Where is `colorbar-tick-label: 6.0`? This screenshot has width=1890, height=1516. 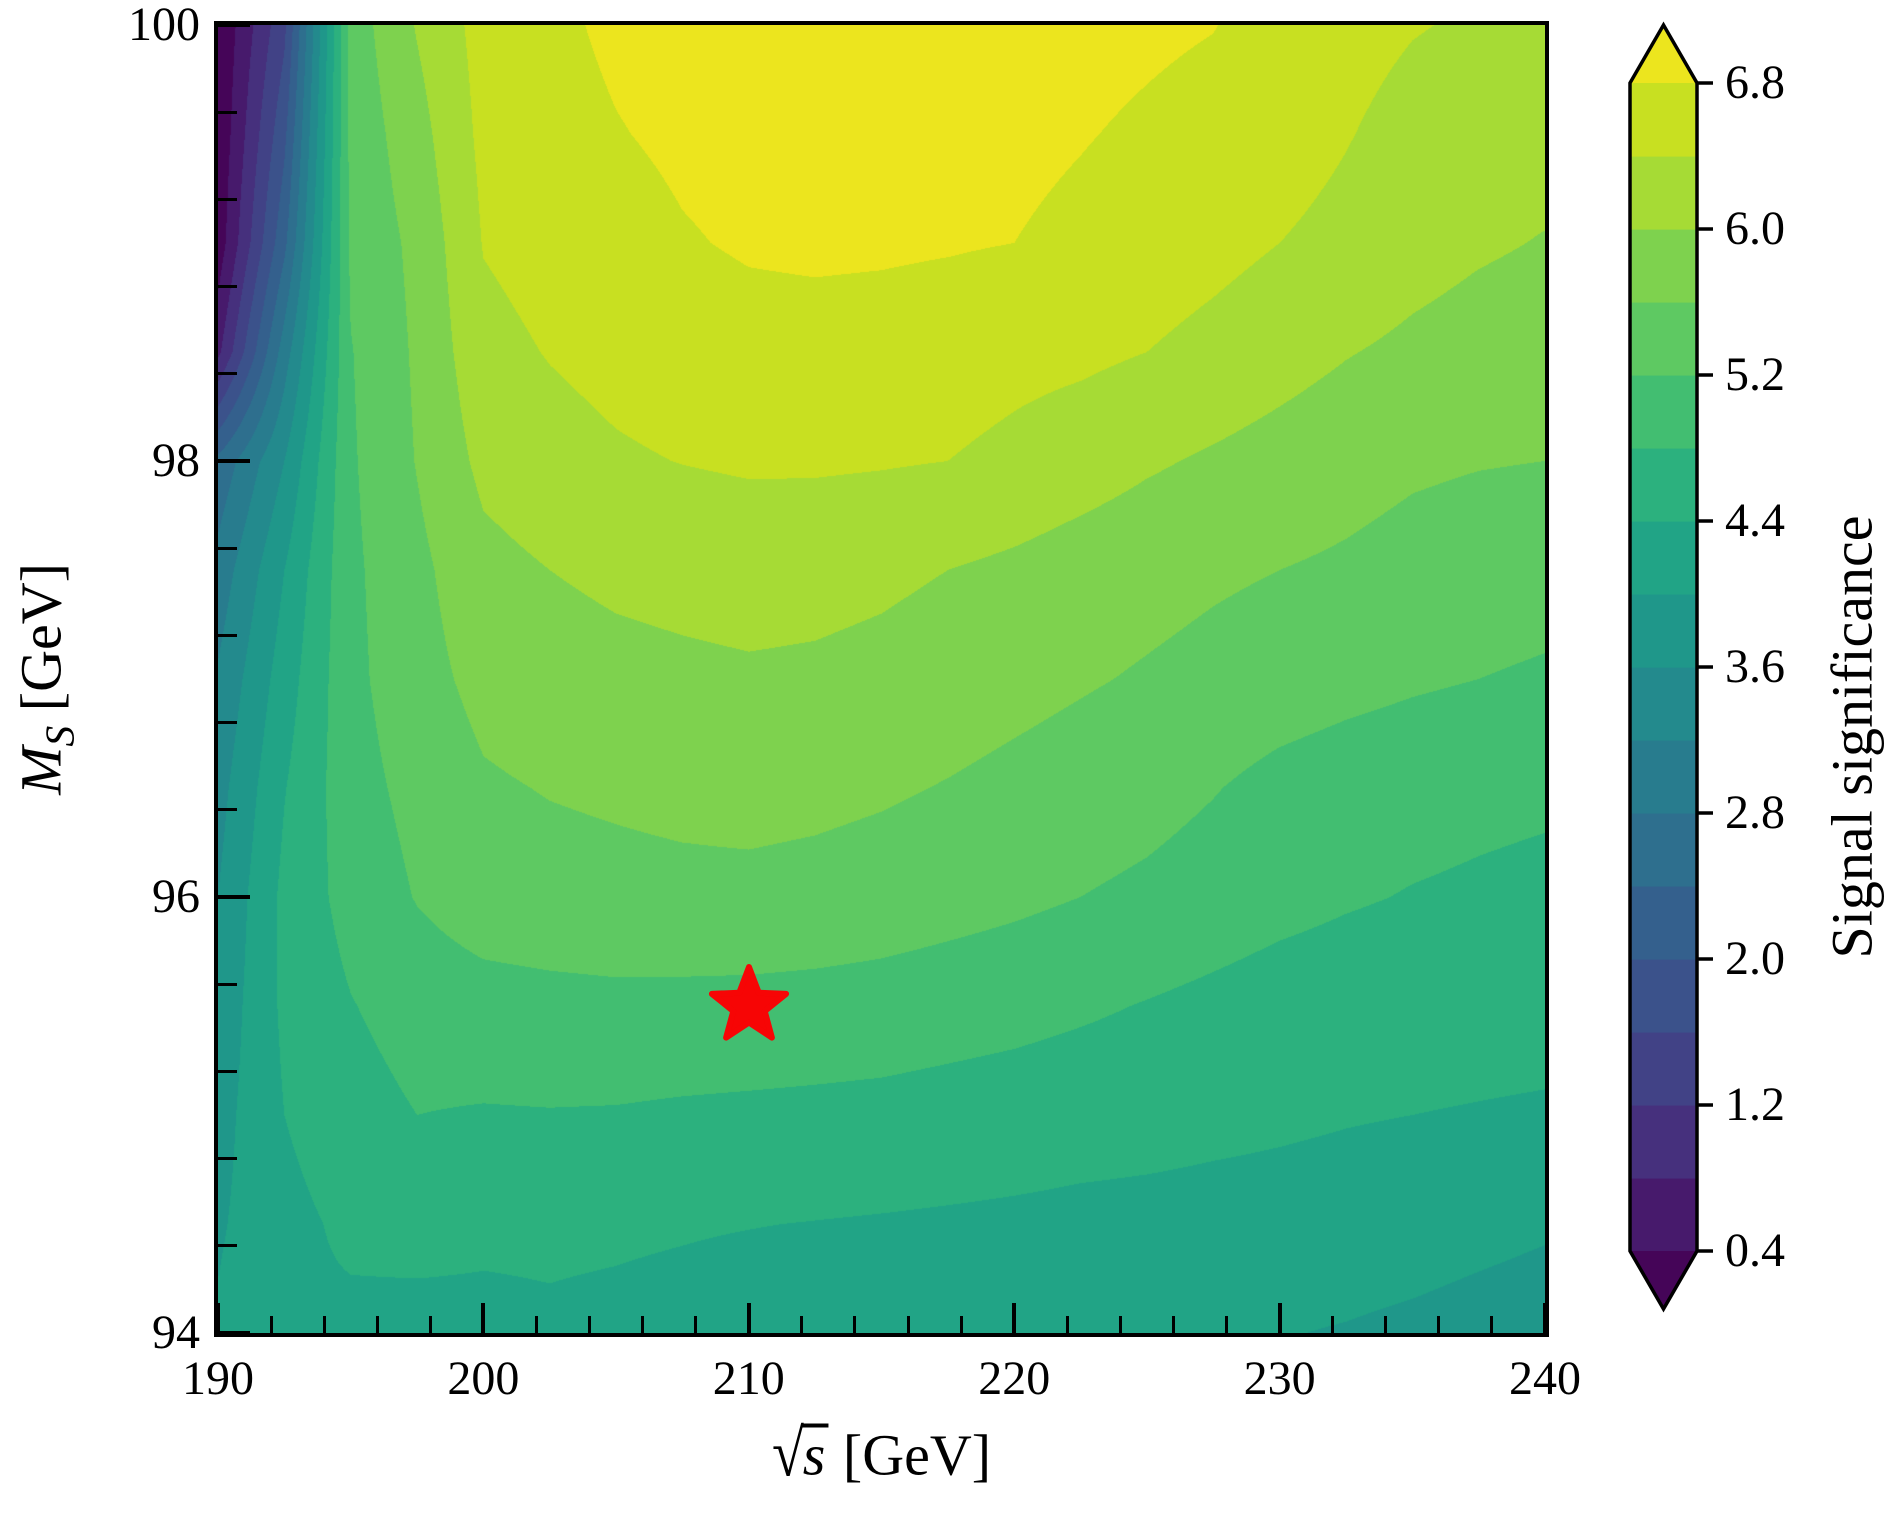
colorbar-tick-label: 6.0 is located at coordinates (1755, 228).